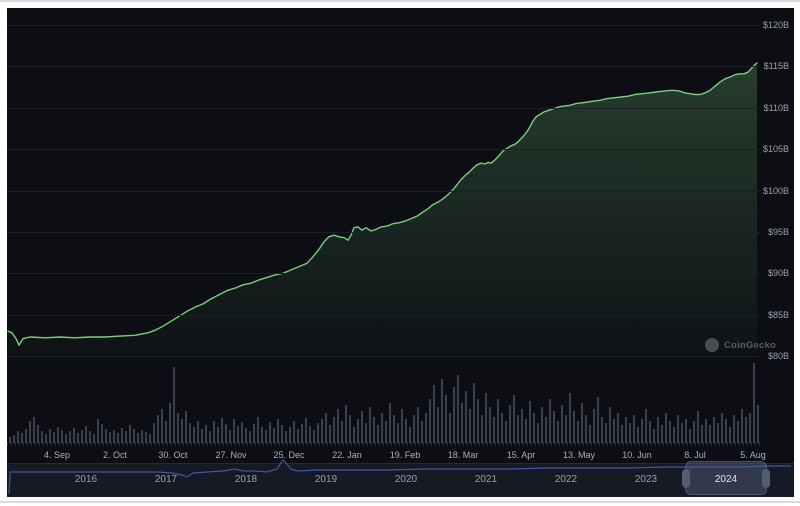 This screenshot has height=506, width=800. Describe the element at coordinates (753, 455) in the screenshot. I see `x-axis-label: 5. Aug` at that location.